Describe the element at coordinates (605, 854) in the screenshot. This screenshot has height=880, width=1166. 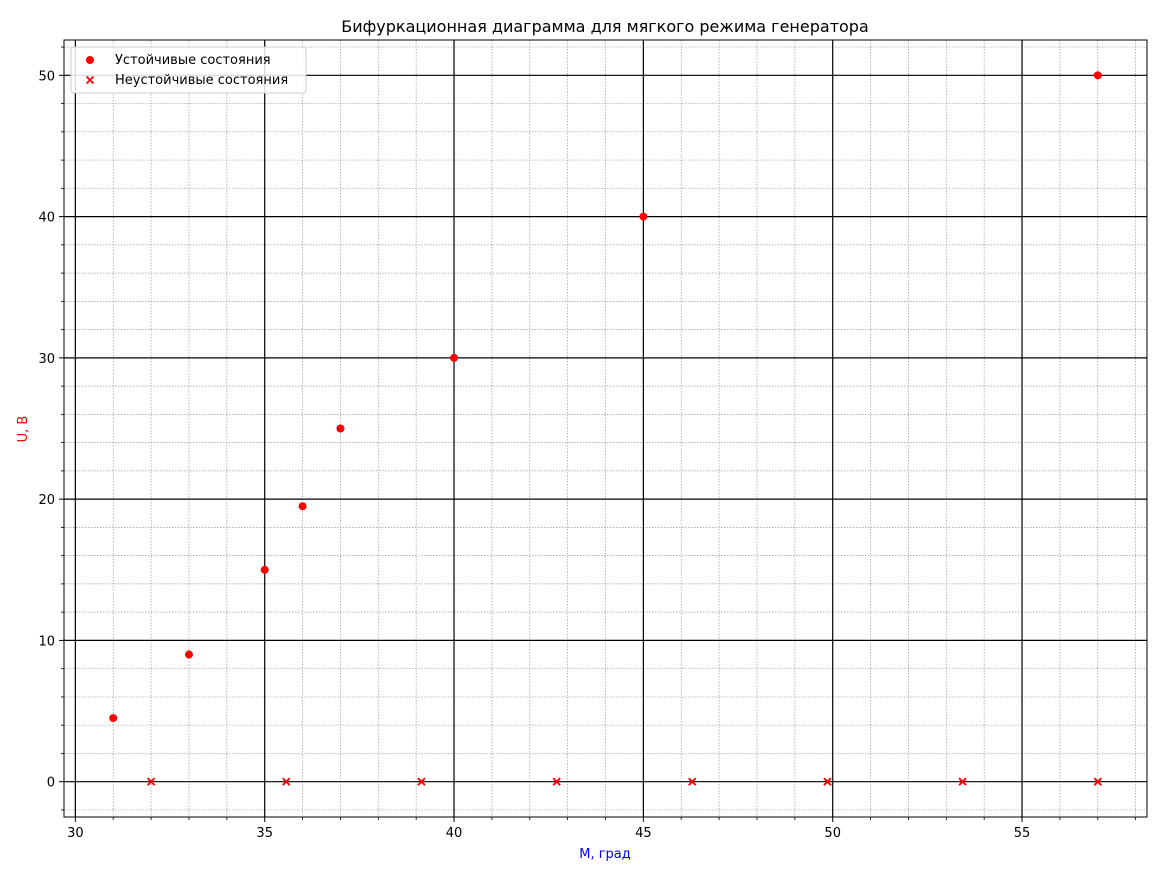
I see `x-axis-label: M, град` at that location.